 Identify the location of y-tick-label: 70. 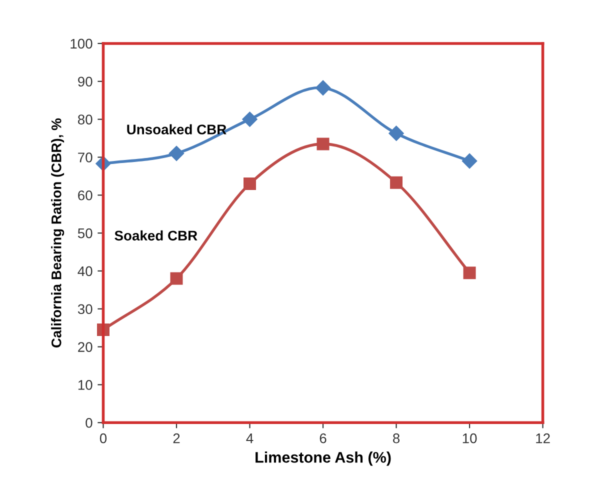
(85, 157).